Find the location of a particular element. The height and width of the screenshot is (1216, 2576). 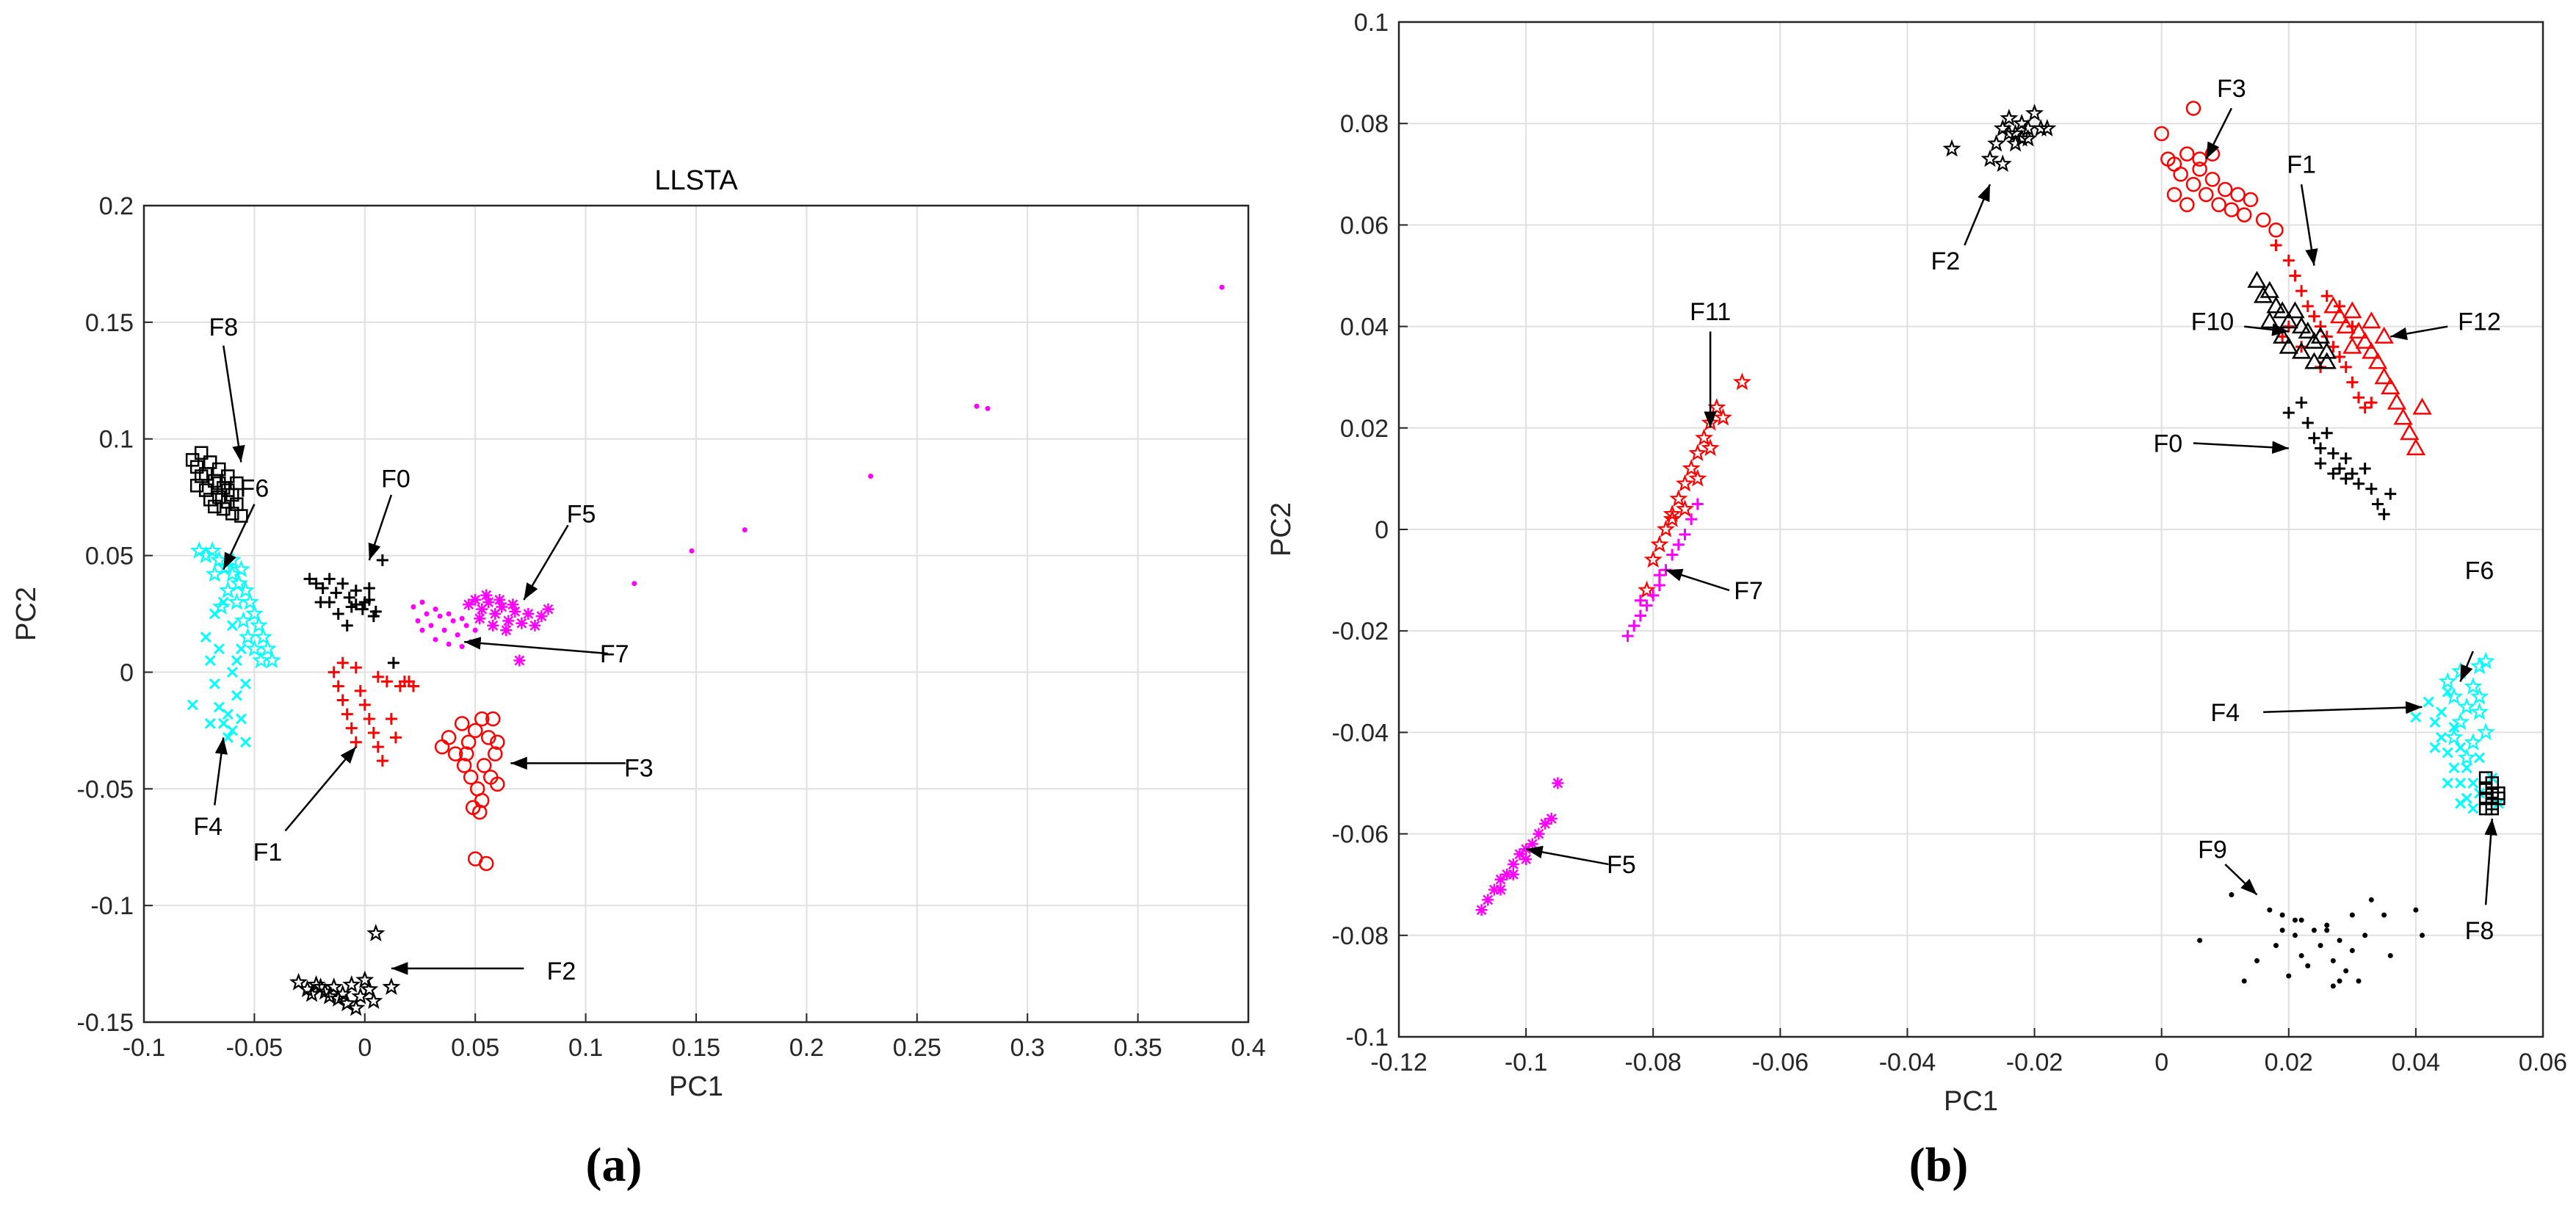

y-tick-label: 0.02 is located at coordinates (1364, 429).